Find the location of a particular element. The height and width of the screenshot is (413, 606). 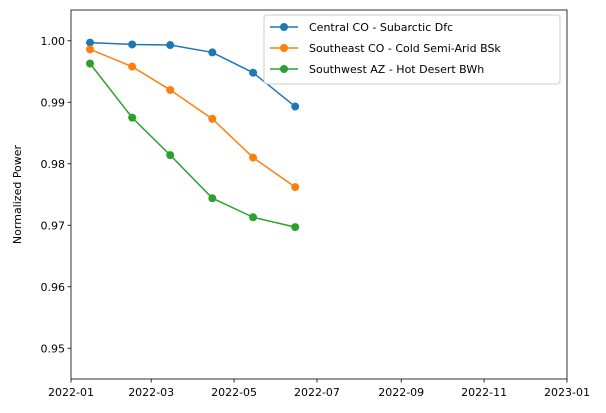

legend-label: Southeast CO - Cold Semi-Arid BSk is located at coordinates (405, 48).